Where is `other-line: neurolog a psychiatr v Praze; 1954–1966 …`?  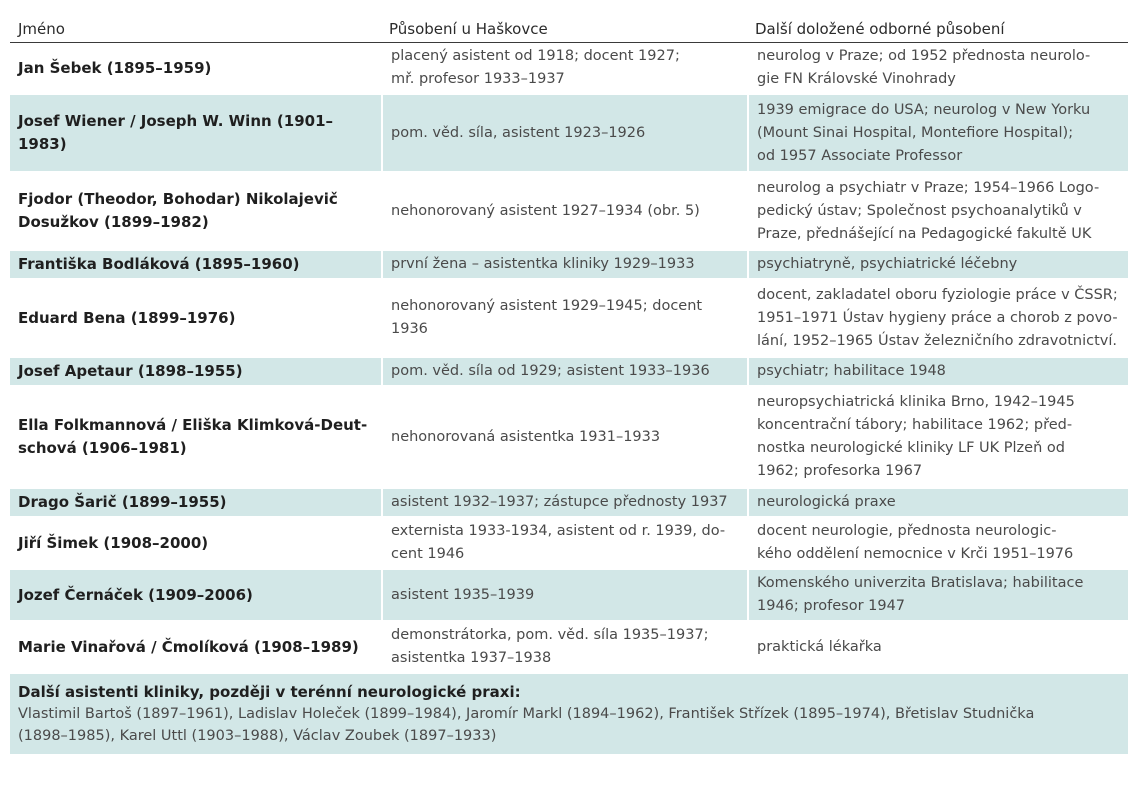
other-line: neurolog a psychiatr v Praze; 1954–1966 … is located at coordinates (928, 187).